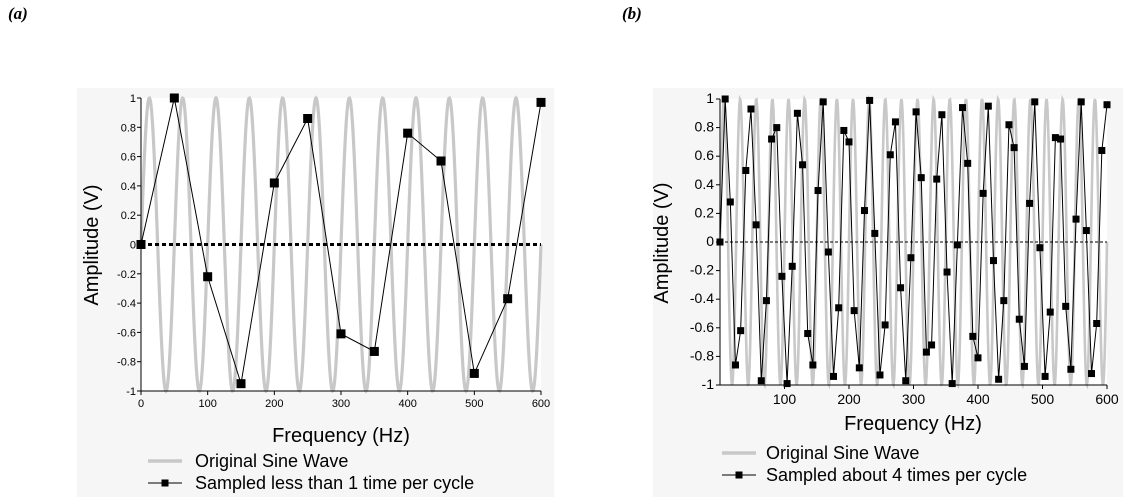 This screenshot has width=1126, height=497. I want to click on x-tick-label: 200, so click(849, 399).